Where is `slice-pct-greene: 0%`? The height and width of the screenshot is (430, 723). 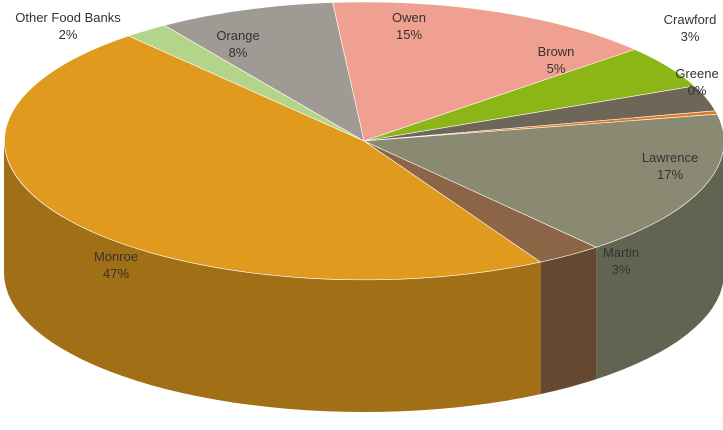
slice-pct-greene: 0% is located at coordinates (697, 90).